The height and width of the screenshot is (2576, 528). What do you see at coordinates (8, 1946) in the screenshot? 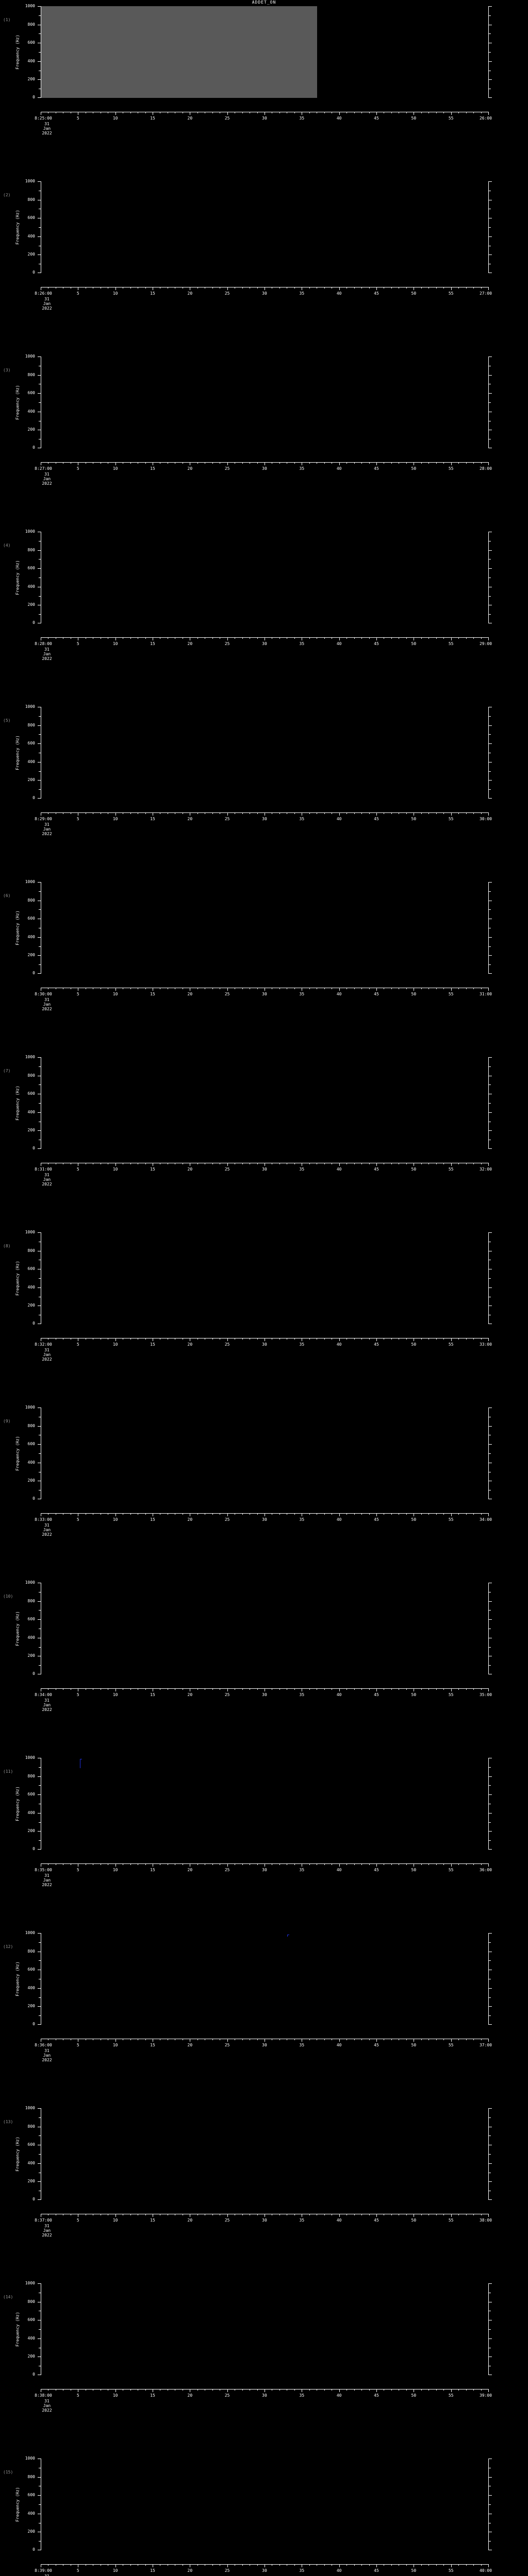
I see `panel-index-label: (12)` at bounding box center [8, 1946].